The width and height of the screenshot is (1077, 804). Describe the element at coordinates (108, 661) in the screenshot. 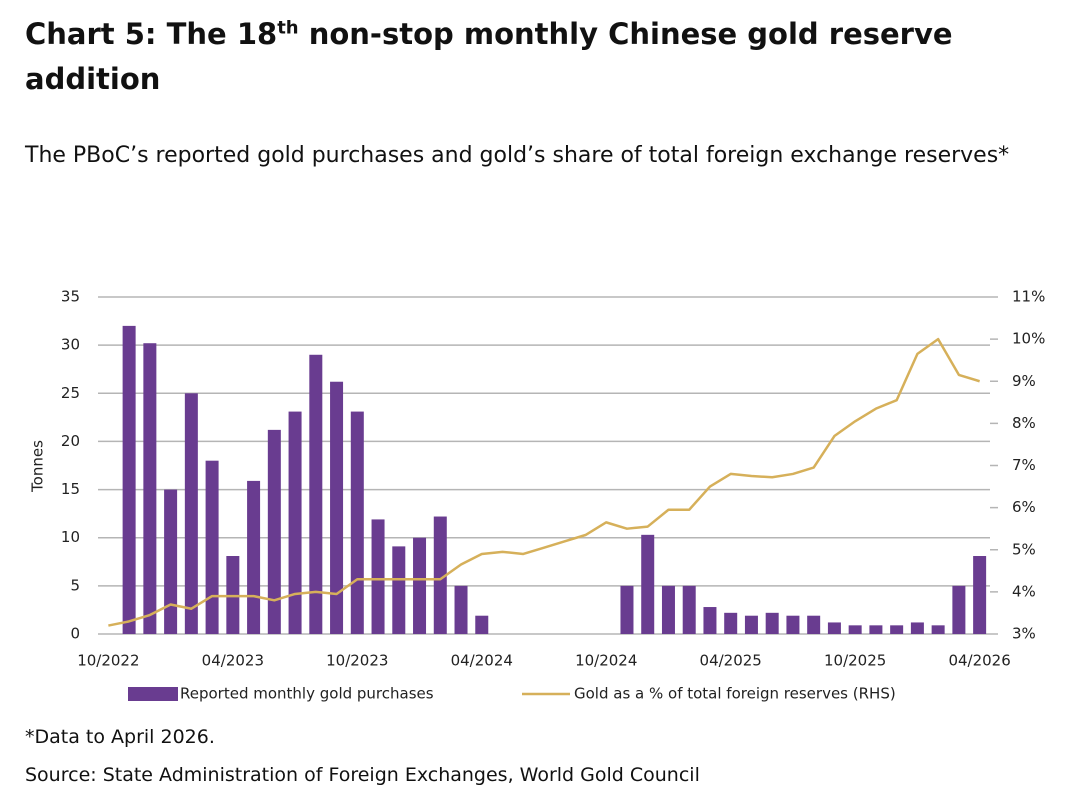

I see `x-tick-label: 10/2022` at that location.